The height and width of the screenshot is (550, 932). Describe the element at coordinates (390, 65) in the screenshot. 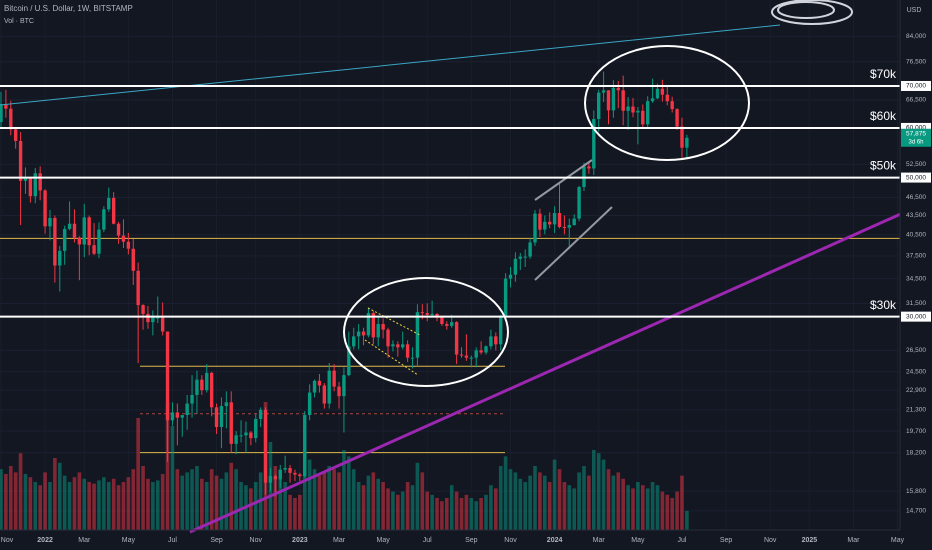

I see `trend-line` at that location.